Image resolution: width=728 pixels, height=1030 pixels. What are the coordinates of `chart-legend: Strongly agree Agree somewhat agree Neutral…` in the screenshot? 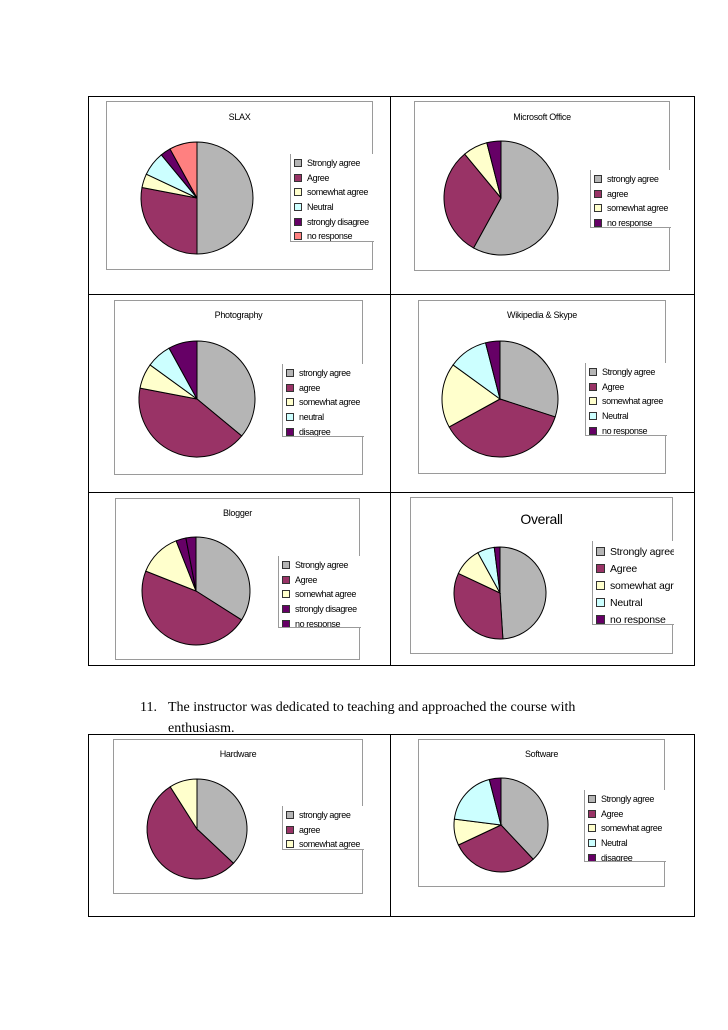 It's located at (633, 583).